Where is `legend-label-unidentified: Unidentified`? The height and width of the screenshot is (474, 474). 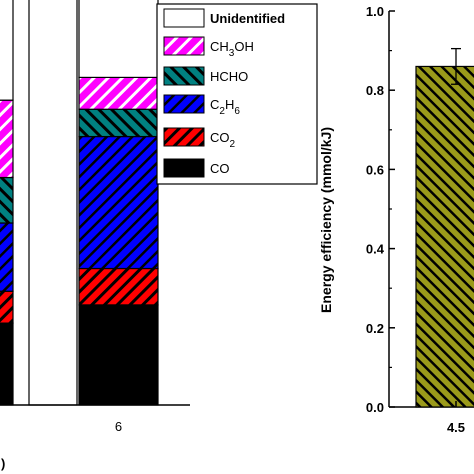
legend-label-unidentified: Unidentified is located at coordinates (247, 18).